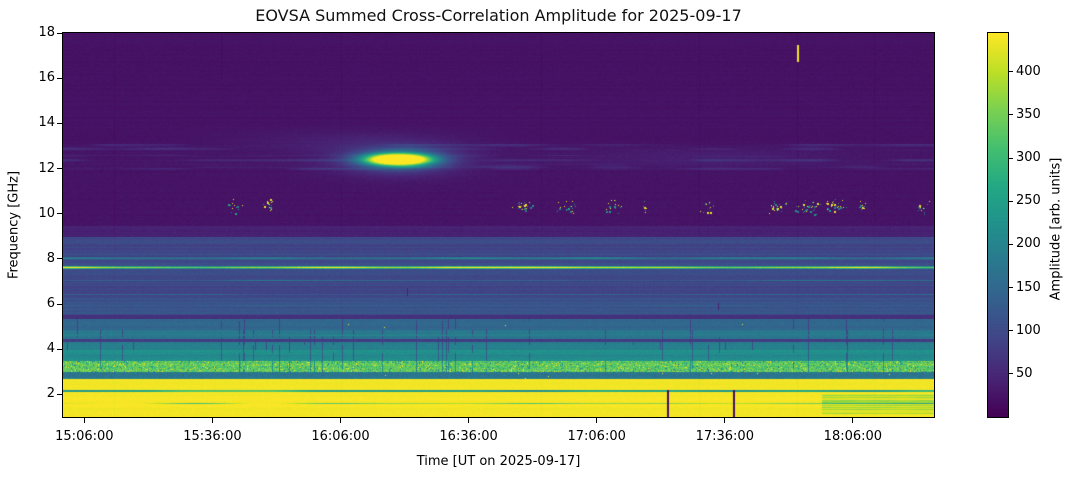 The height and width of the screenshot is (479, 1073). What do you see at coordinates (50, 258) in the screenshot?
I see `y-tick-label: 8` at bounding box center [50, 258].